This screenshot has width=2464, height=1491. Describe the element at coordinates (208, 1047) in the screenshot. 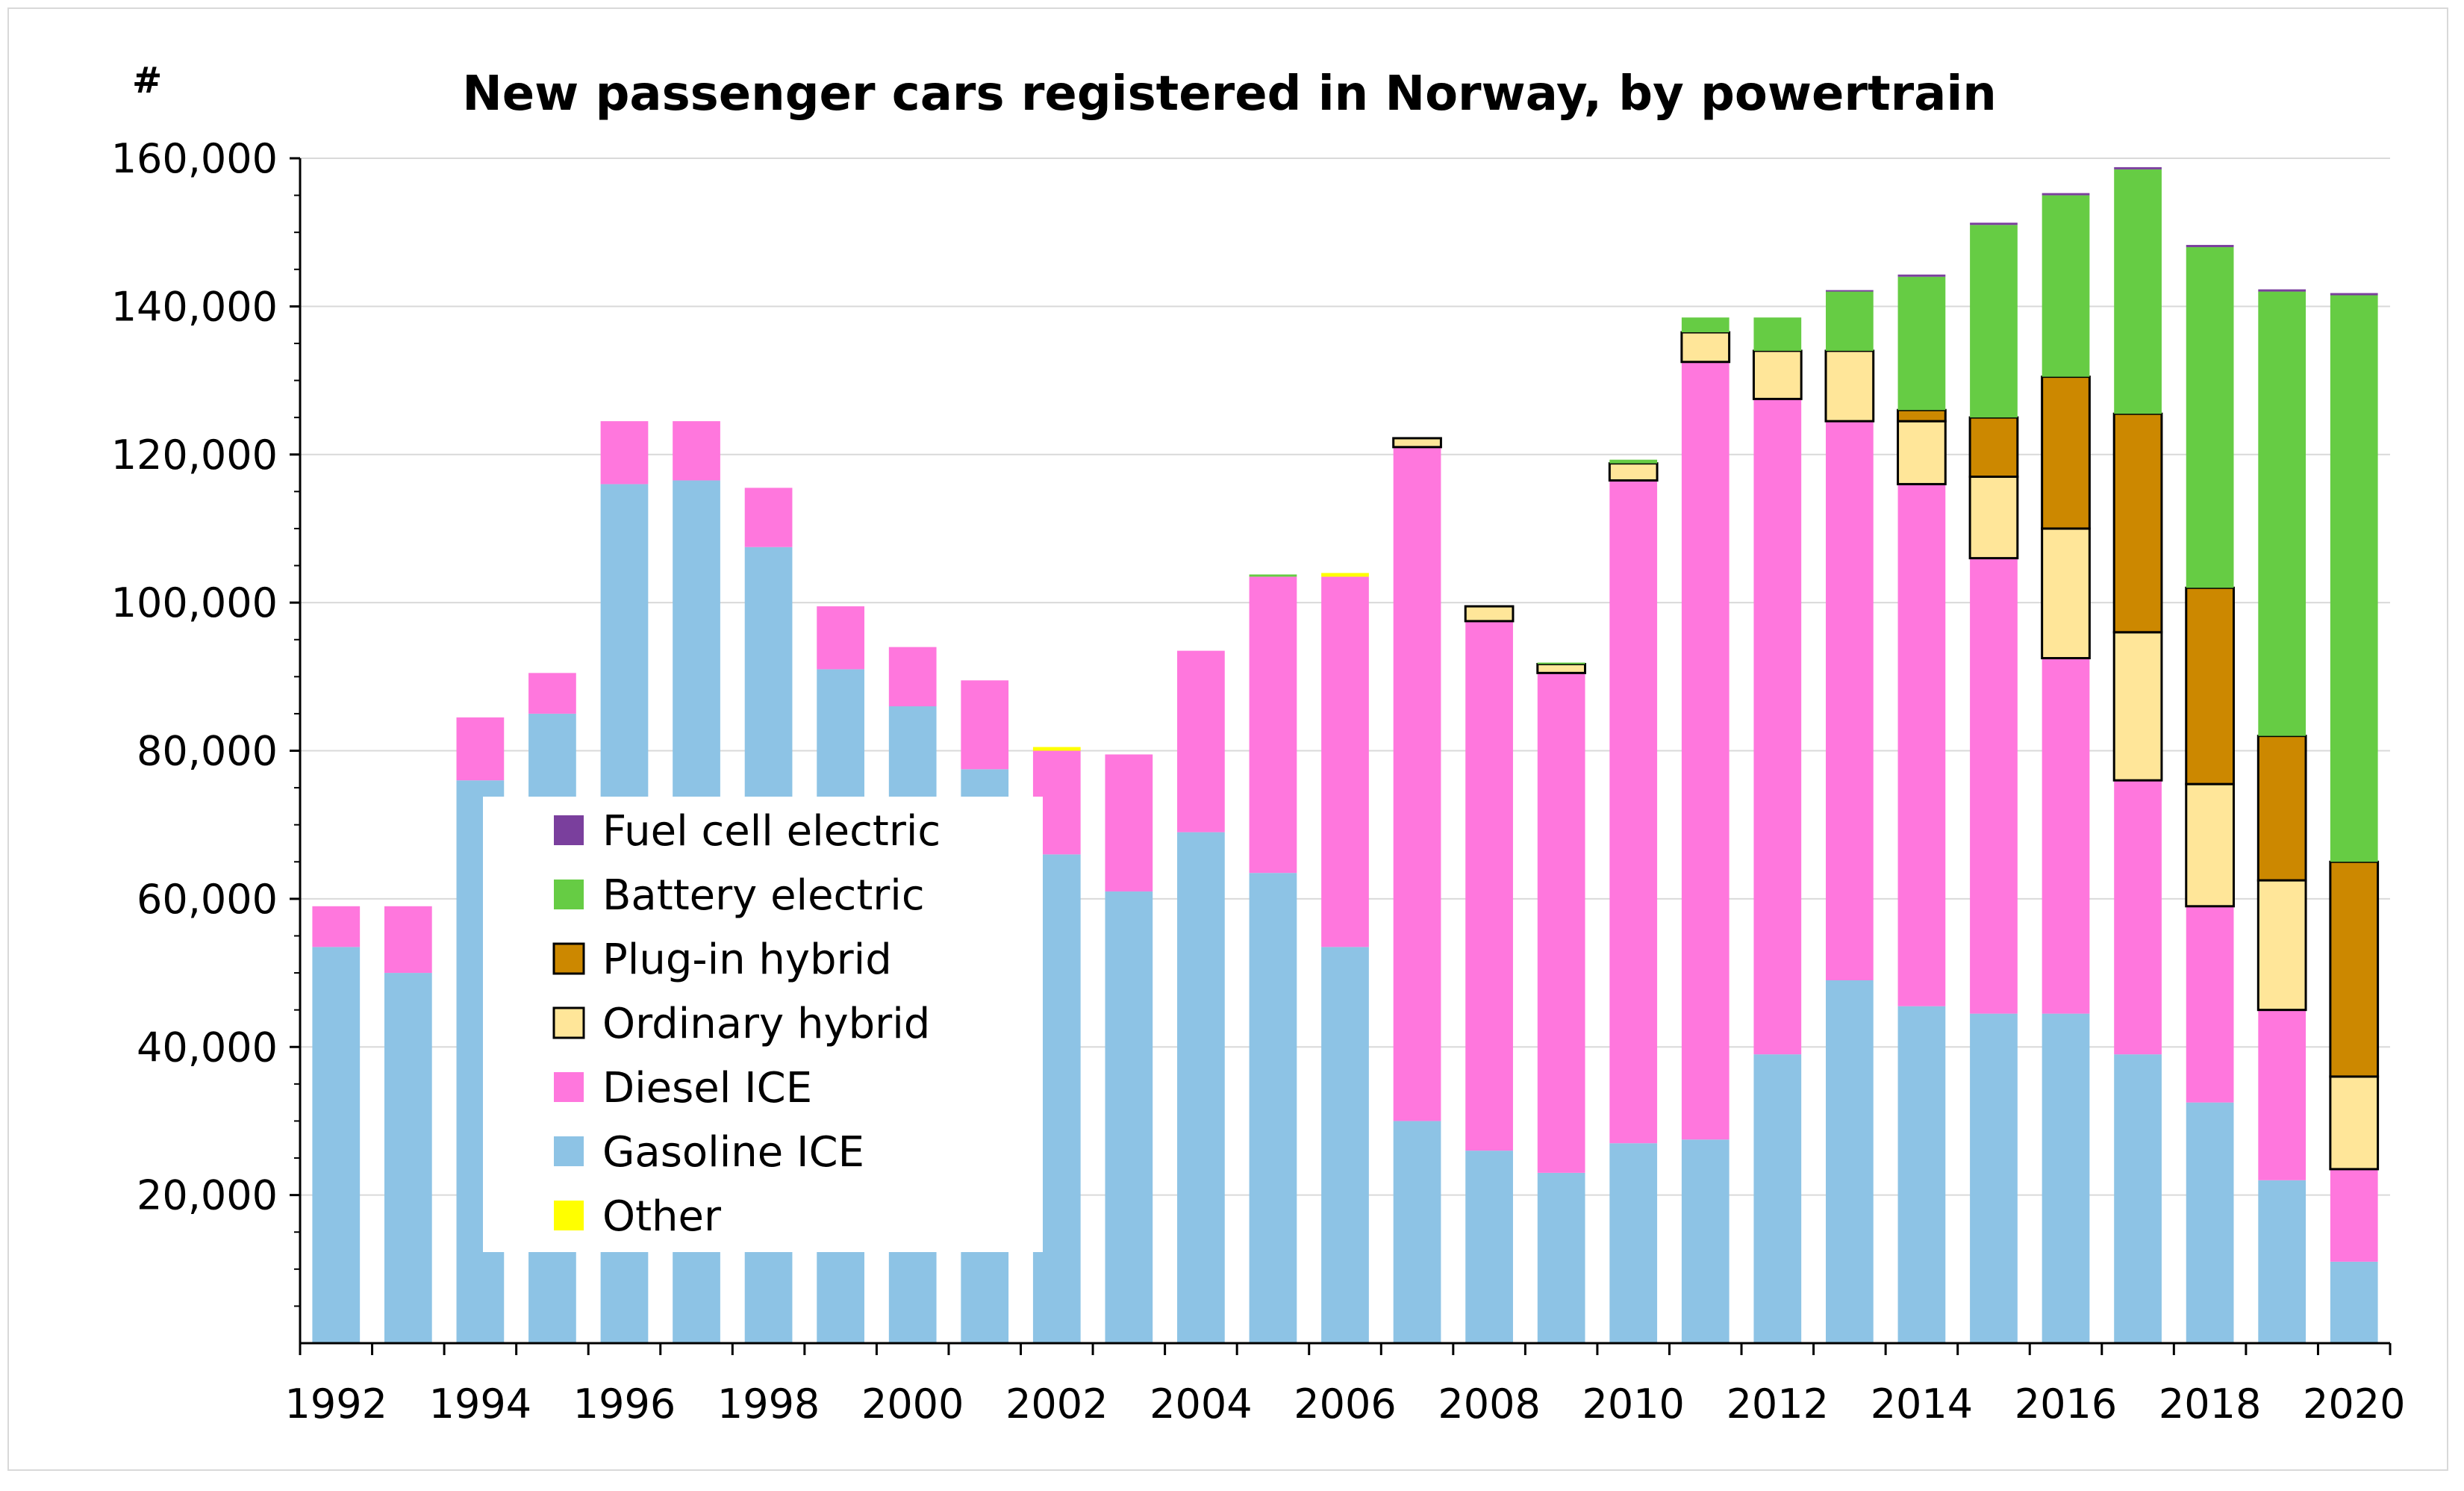

I see `y-tick-label: 40,000` at that location.